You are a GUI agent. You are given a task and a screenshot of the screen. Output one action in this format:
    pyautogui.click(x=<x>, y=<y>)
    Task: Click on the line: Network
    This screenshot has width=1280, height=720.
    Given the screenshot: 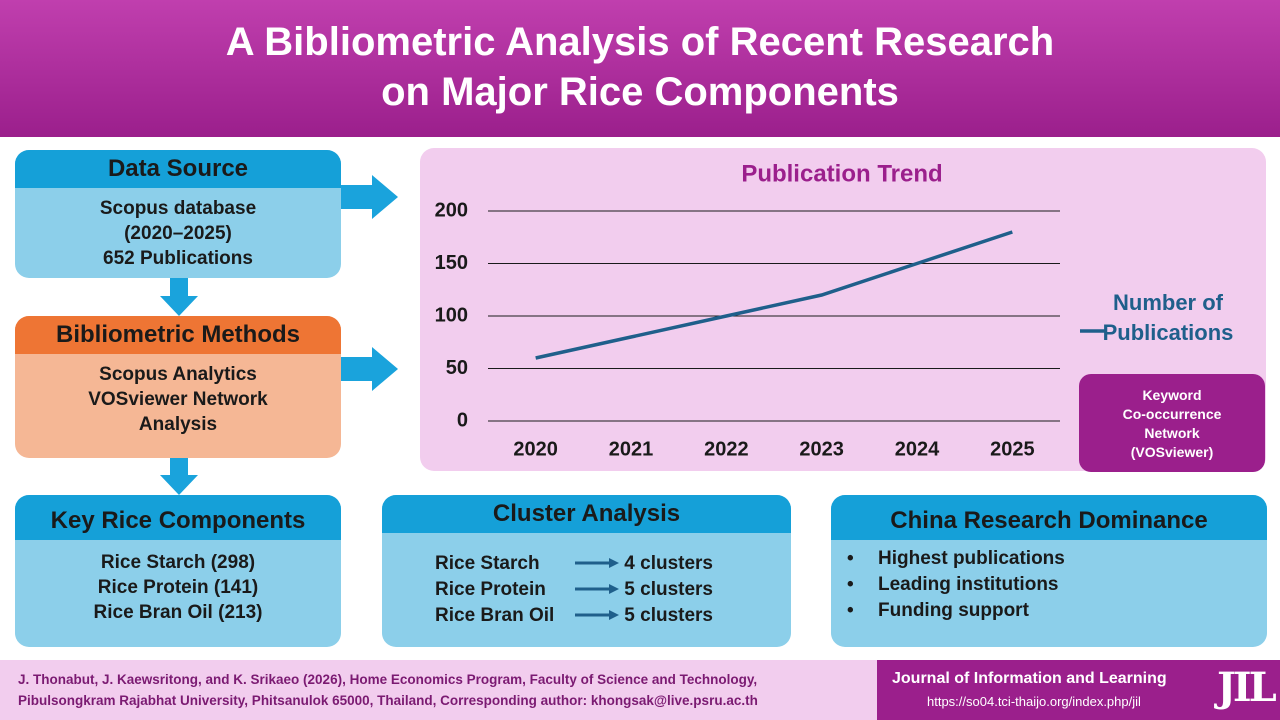 What is the action you would take?
    pyautogui.click(x=1172, y=433)
    